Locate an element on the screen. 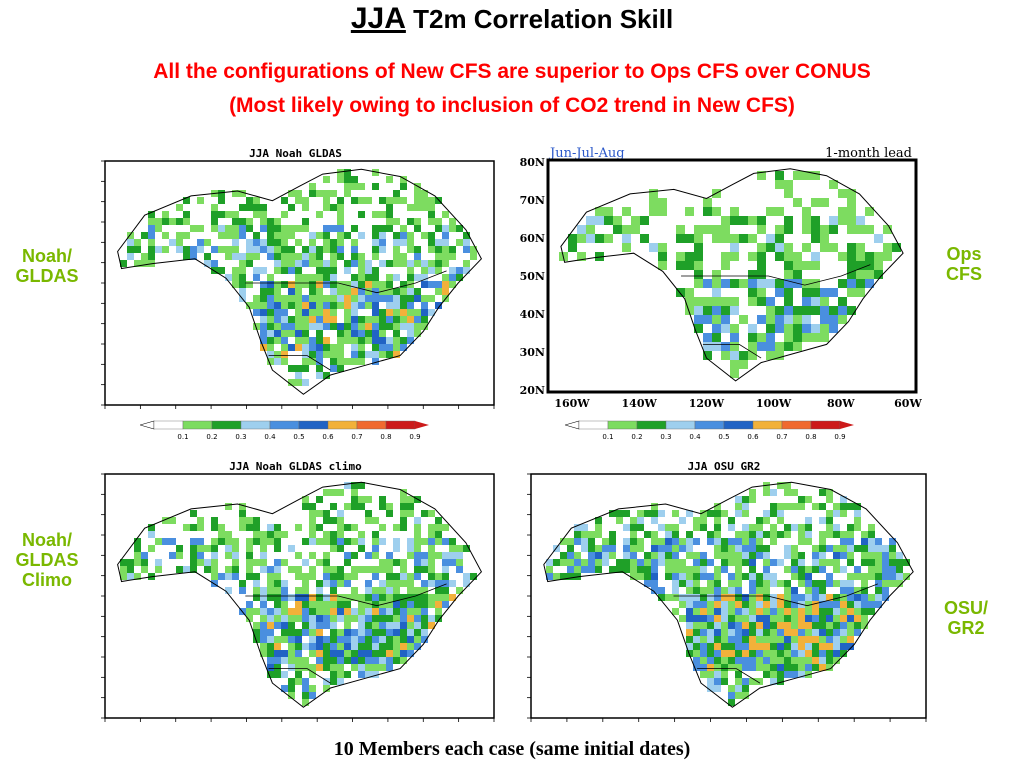 The width and height of the screenshot is (1024, 768). lat-tick-label: 50N is located at coordinates (532, 276).